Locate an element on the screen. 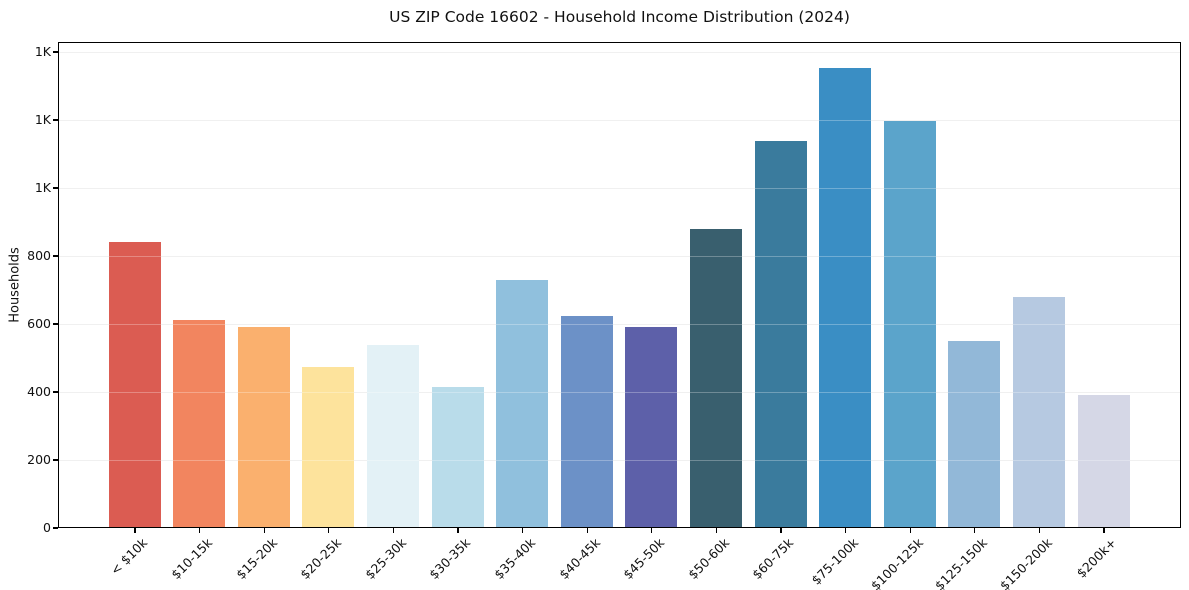 Image resolution: width=1189 pixels, height=590 pixels. bar-$20-25k is located at coordinates (328, 447).